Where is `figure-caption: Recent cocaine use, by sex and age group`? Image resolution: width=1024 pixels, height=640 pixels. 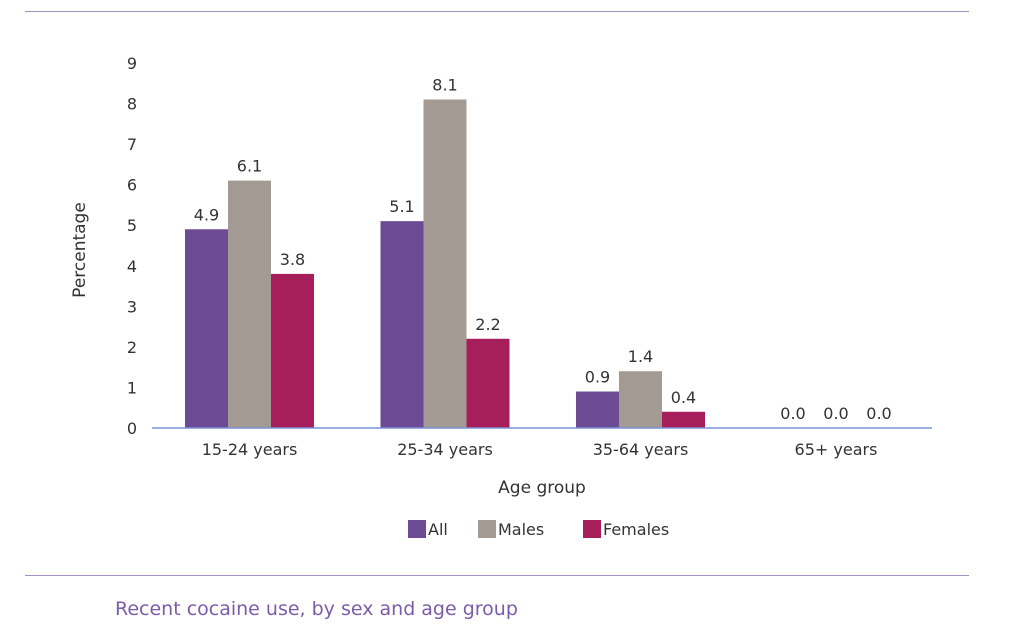
figure-caption: Recent cocaine use, by sex and age group is located at coordinates (316, 609).